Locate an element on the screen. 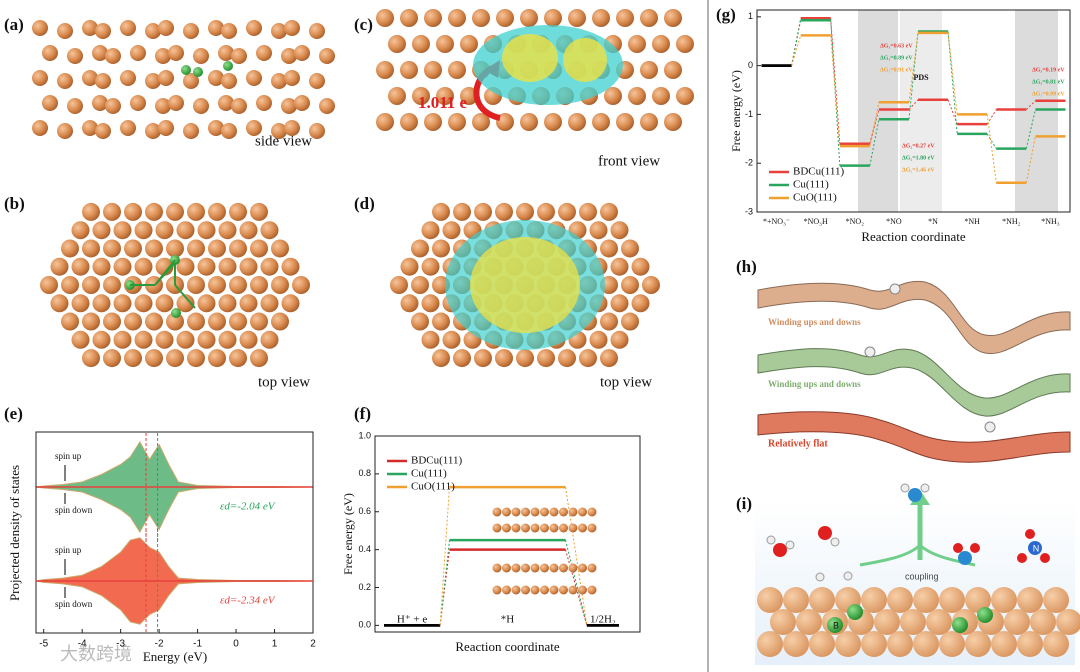 The width and height of the screenshot is (1080, 672). x-tick-label: -3 is located at coordinates (120, 644).